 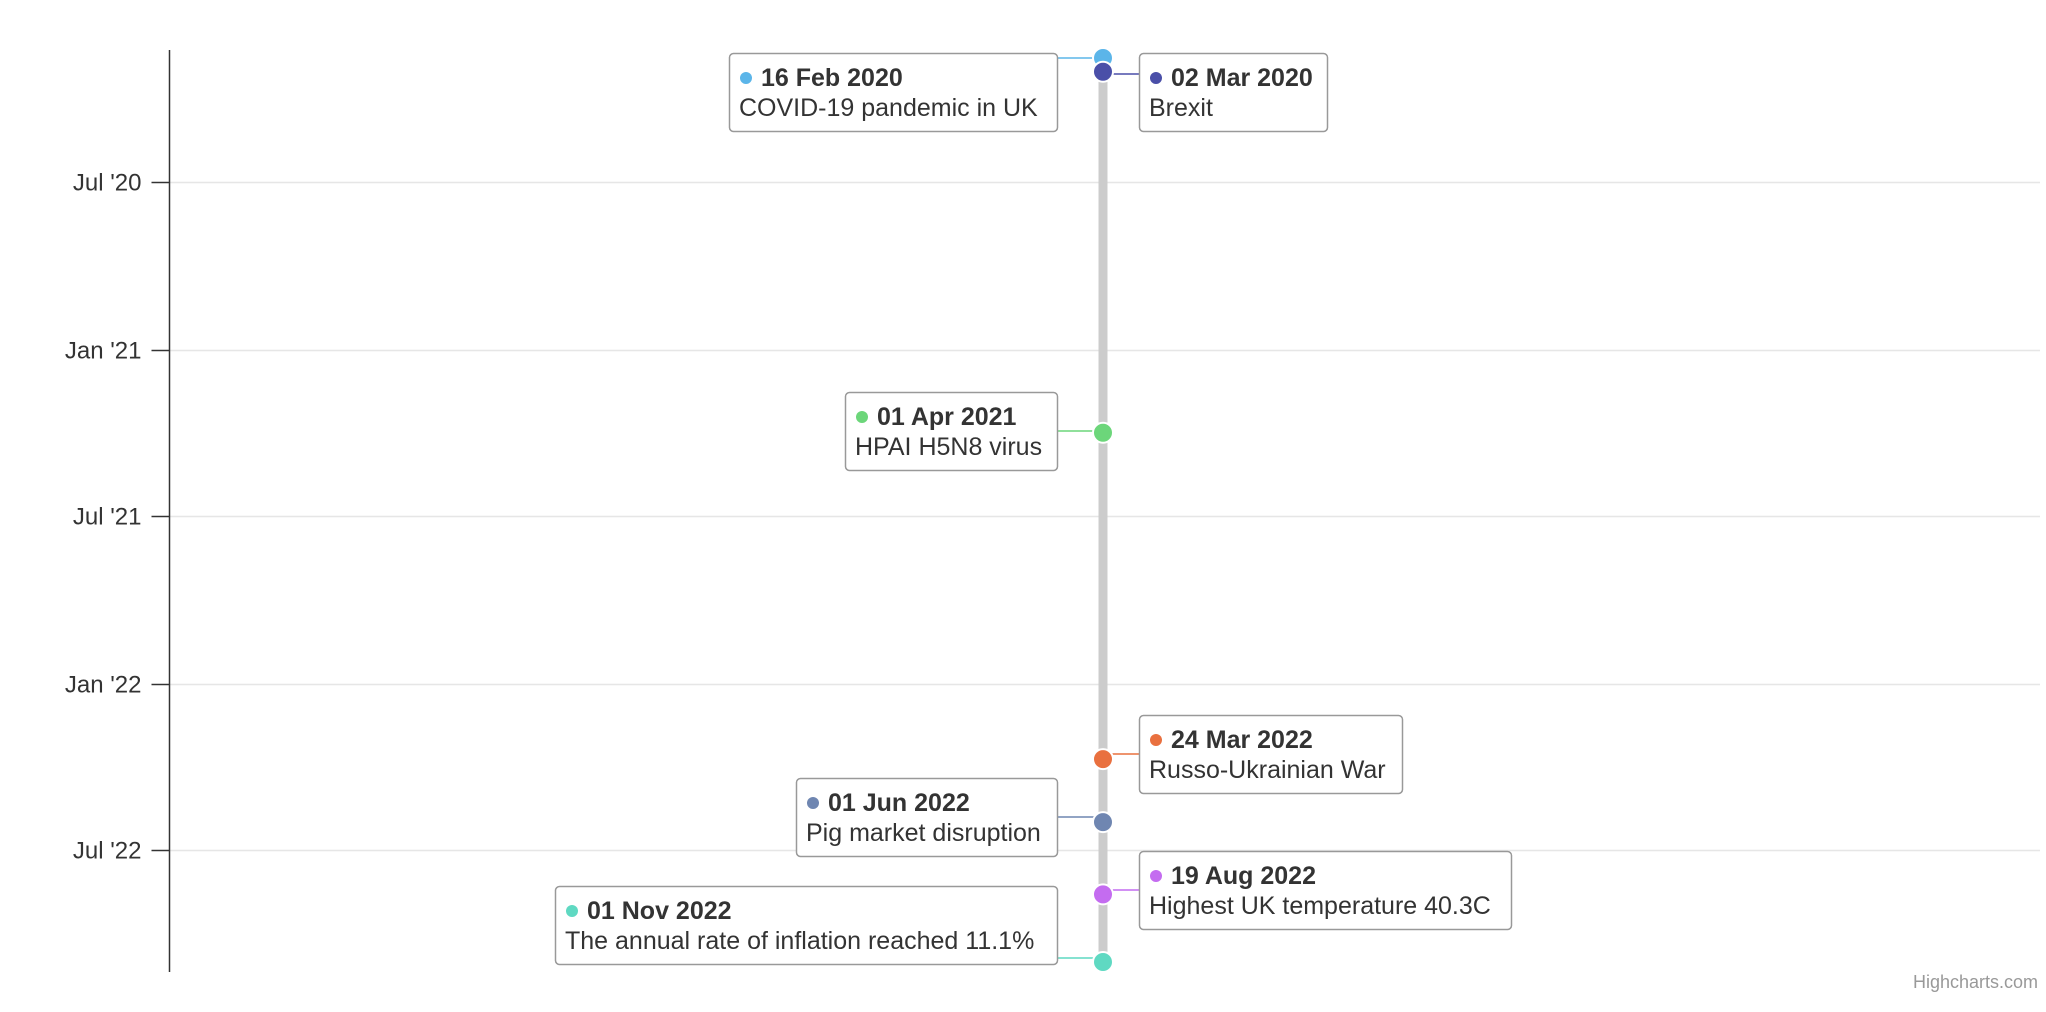 What do you see at coordinates (103, 351) in the screenshot?
I see `tick-label: Jan '21` at bounding box center [103, 351].